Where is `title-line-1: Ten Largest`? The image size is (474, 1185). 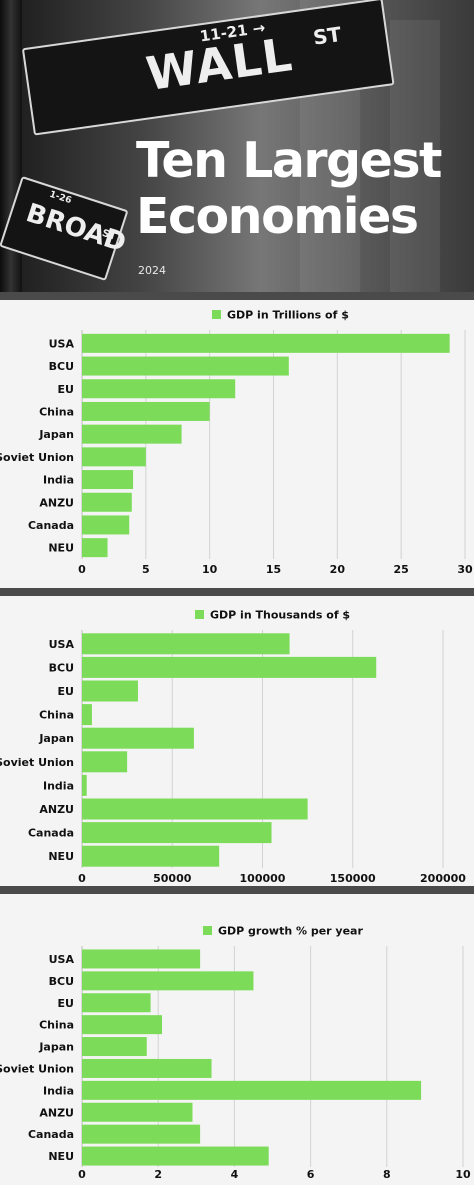 title-line-1: Ten Largest is located at coordinates (289, 160).